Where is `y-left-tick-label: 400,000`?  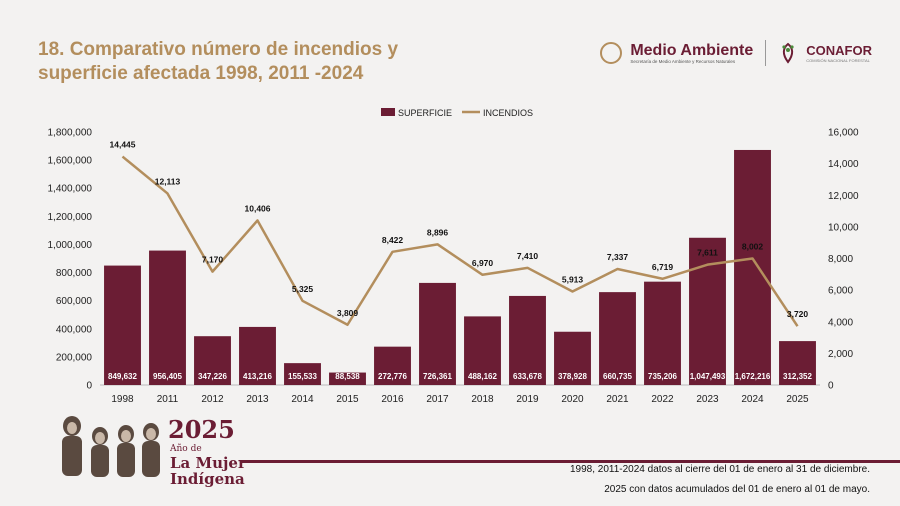 y-left-tick-label: 400,000 is located at coordinates (74, 329).